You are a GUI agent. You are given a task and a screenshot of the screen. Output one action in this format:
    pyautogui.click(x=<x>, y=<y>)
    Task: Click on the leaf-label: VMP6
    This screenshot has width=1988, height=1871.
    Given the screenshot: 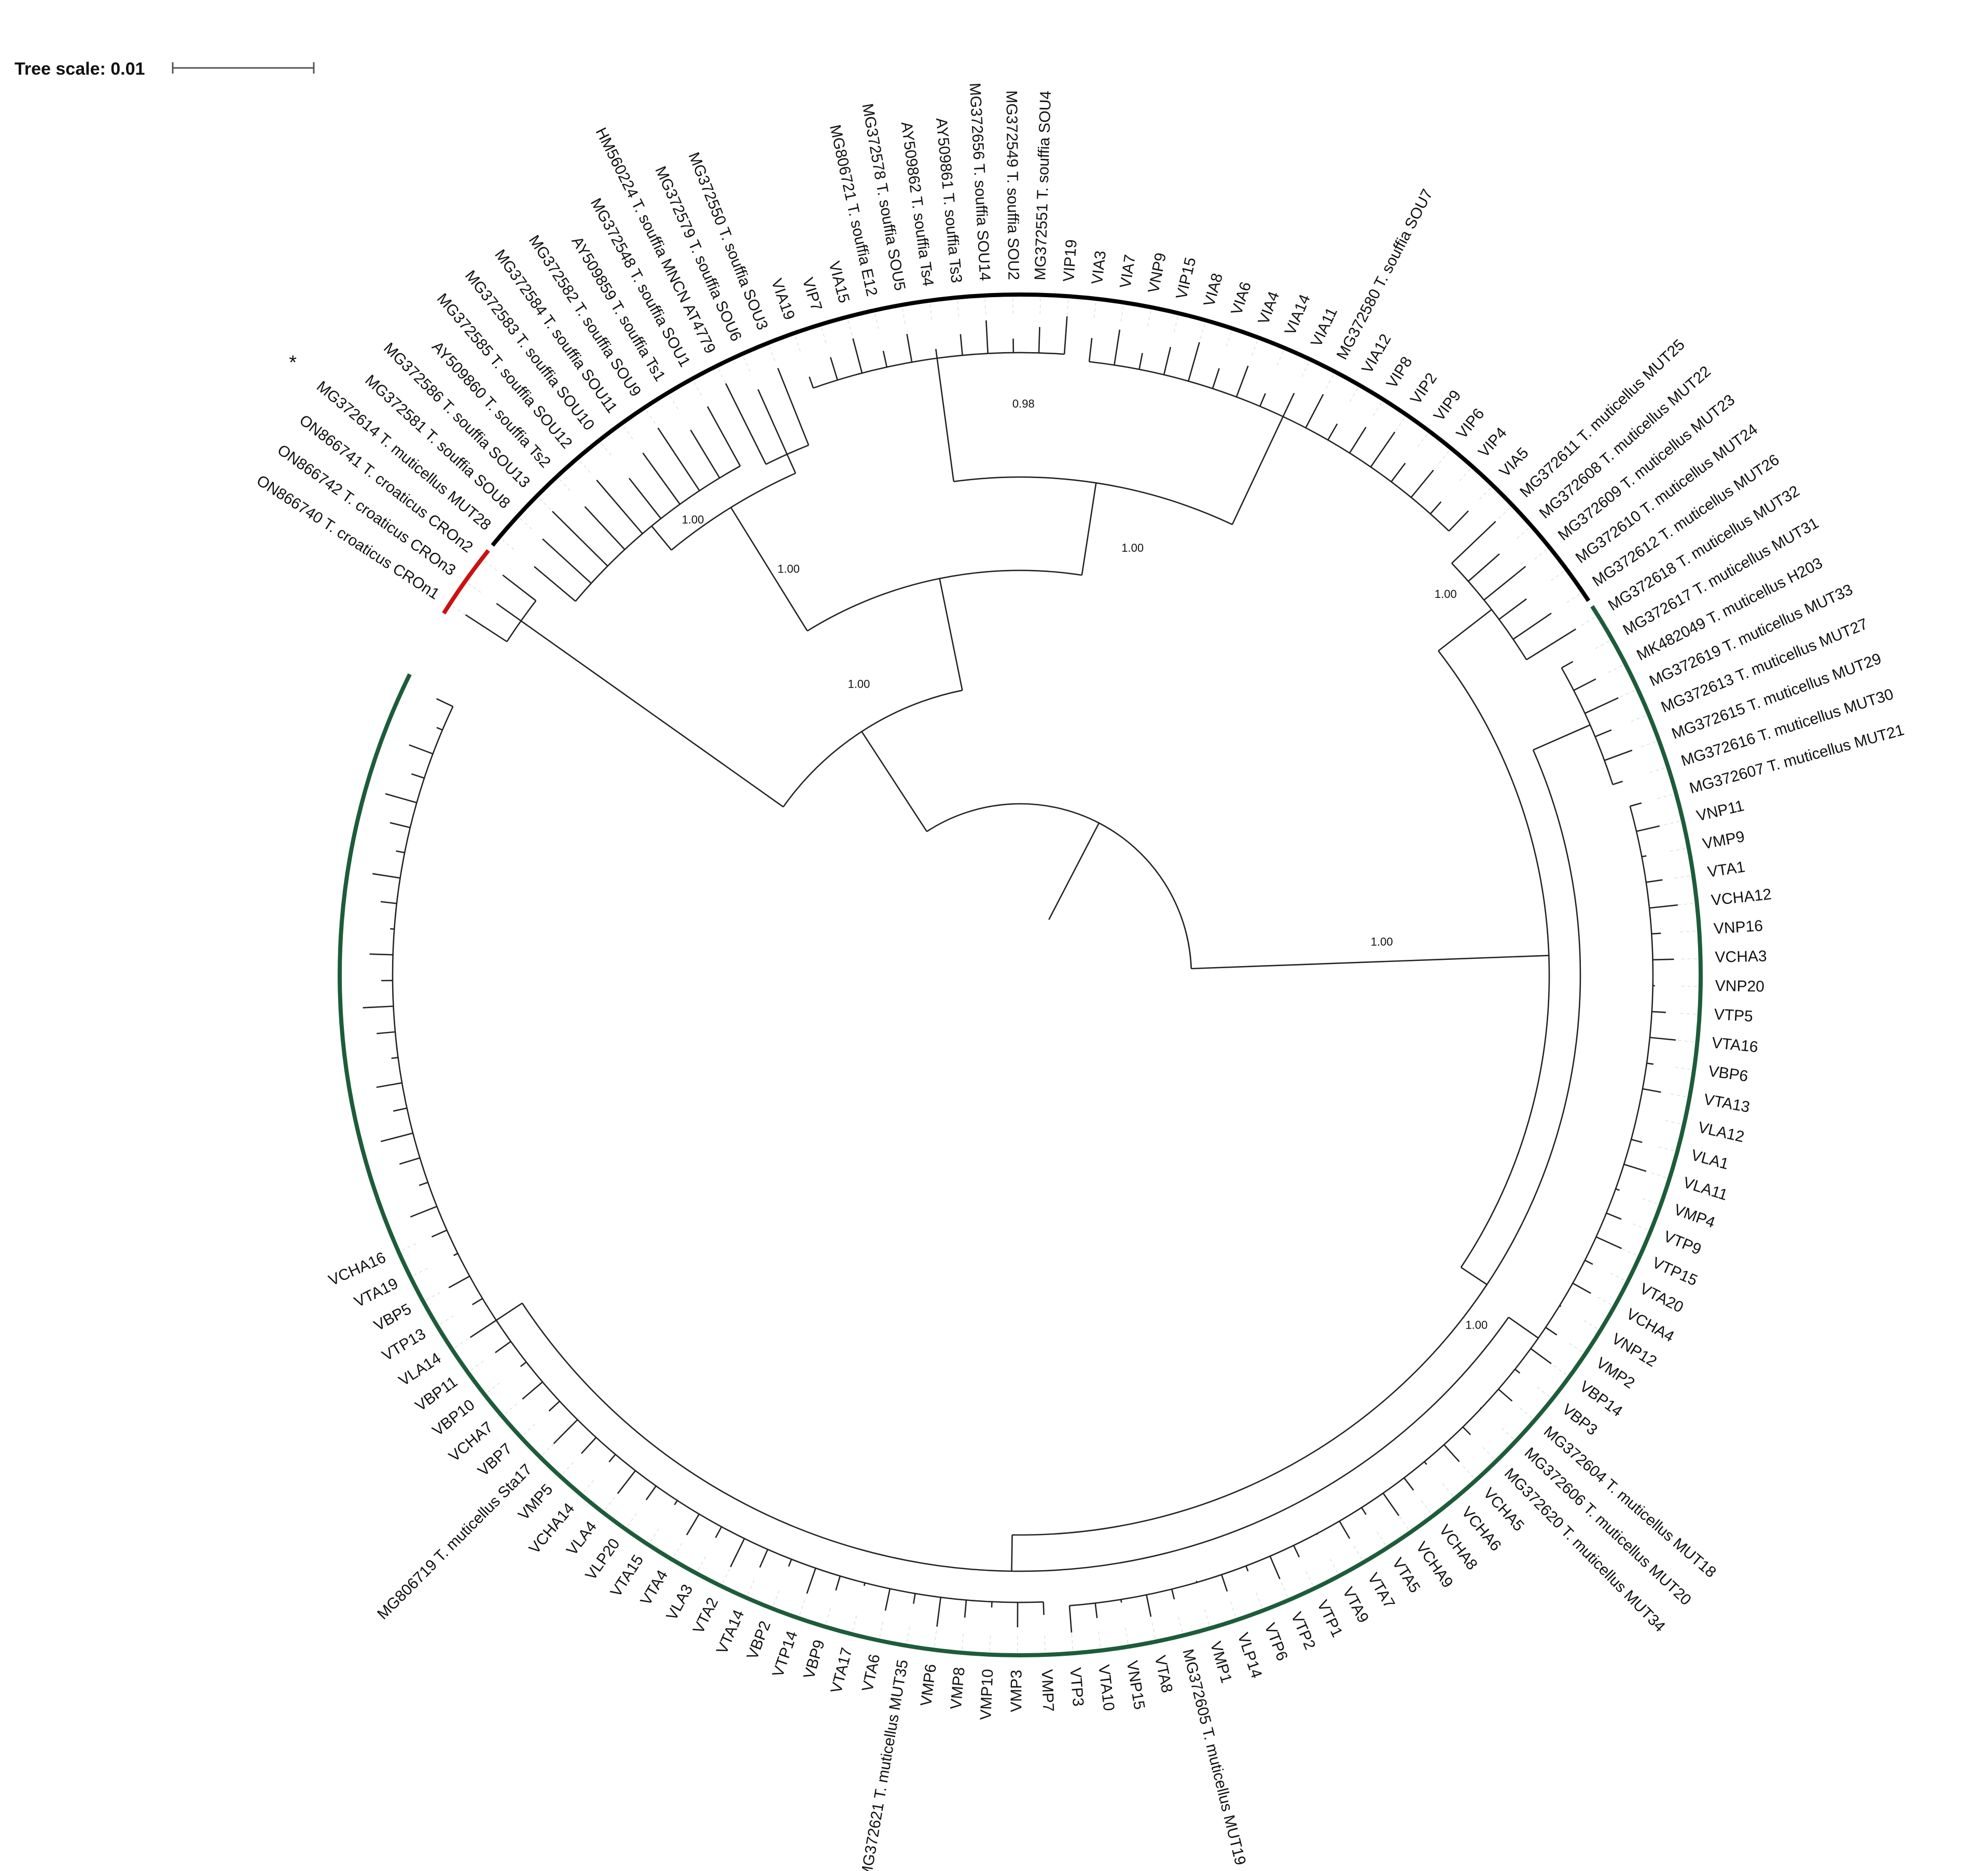 What is the action you would take?
    pyautogui.click(x=928, y=1685)
    